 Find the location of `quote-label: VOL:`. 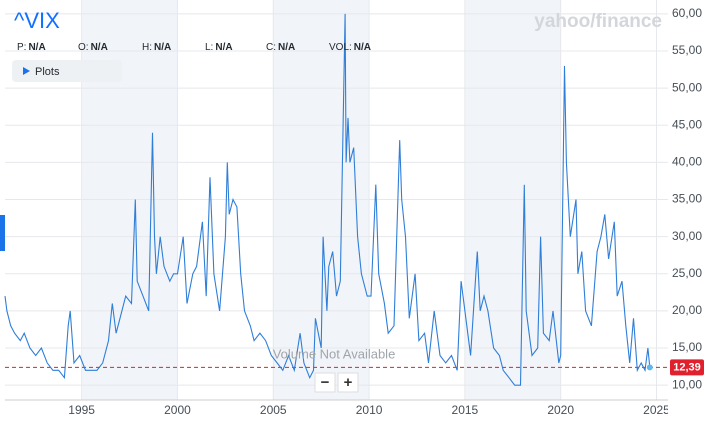

quote-label: VOL: is located at coordinates (340, 47).